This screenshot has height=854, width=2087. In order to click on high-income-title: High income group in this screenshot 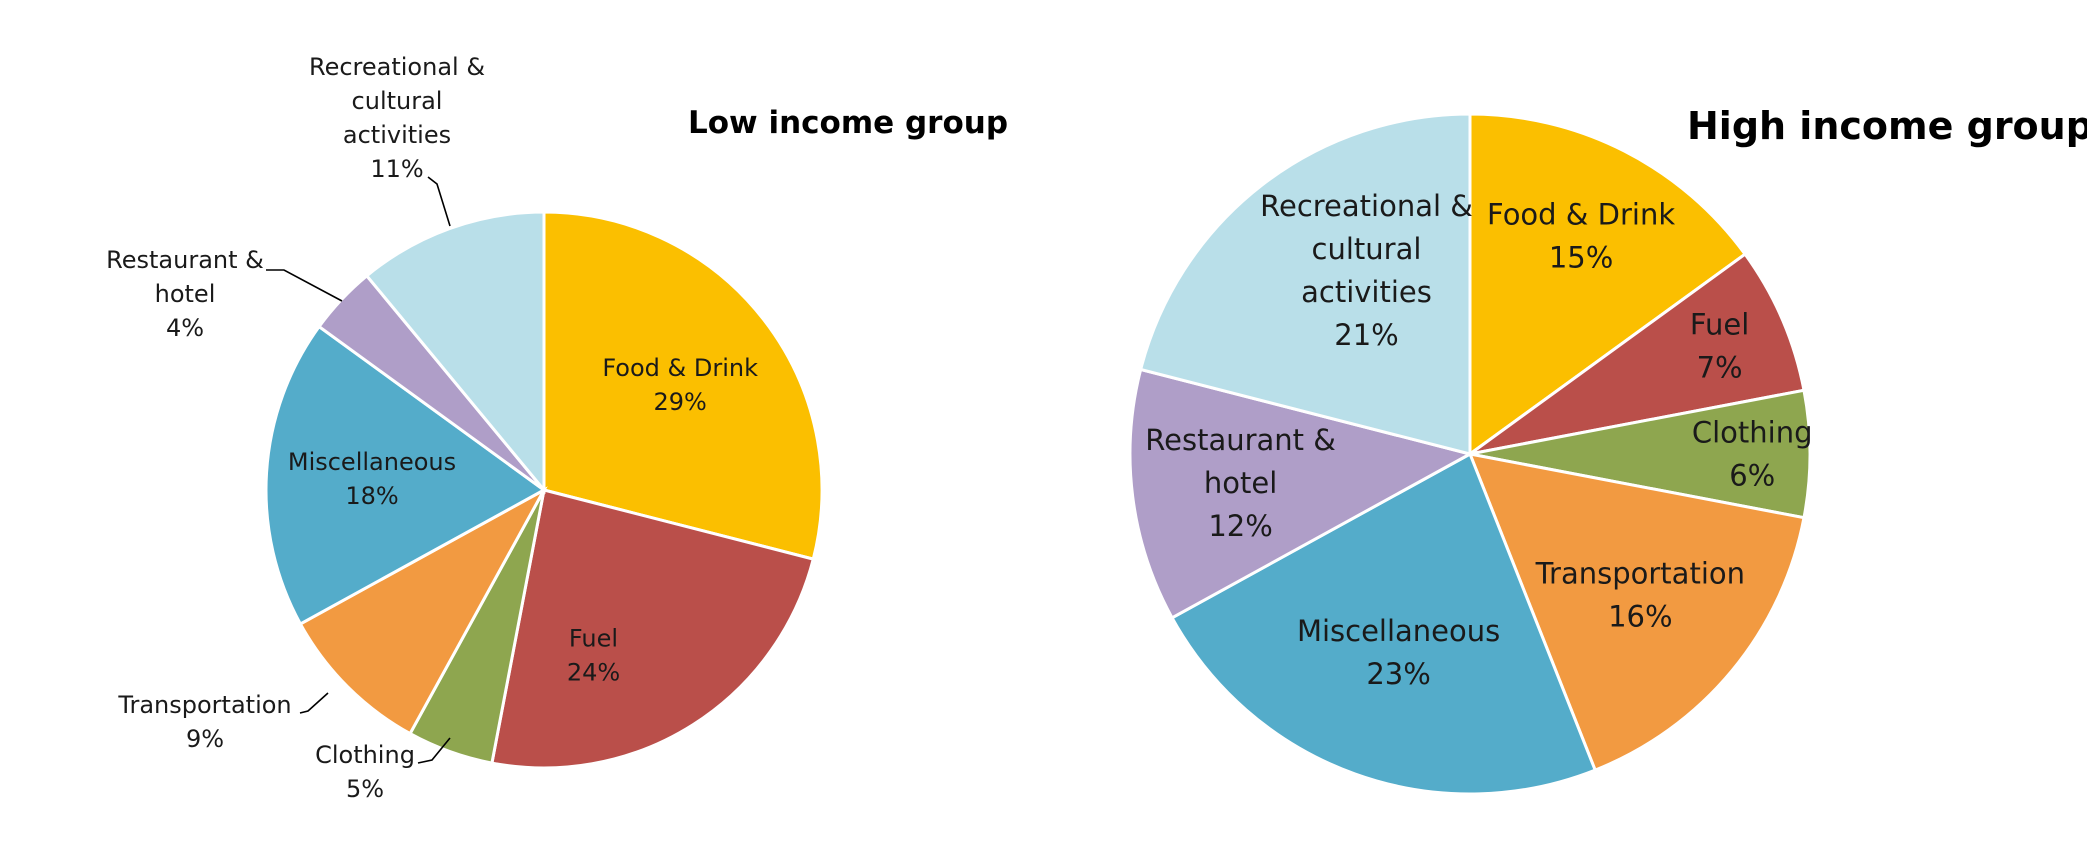, I will do `click(1887, 126)`.